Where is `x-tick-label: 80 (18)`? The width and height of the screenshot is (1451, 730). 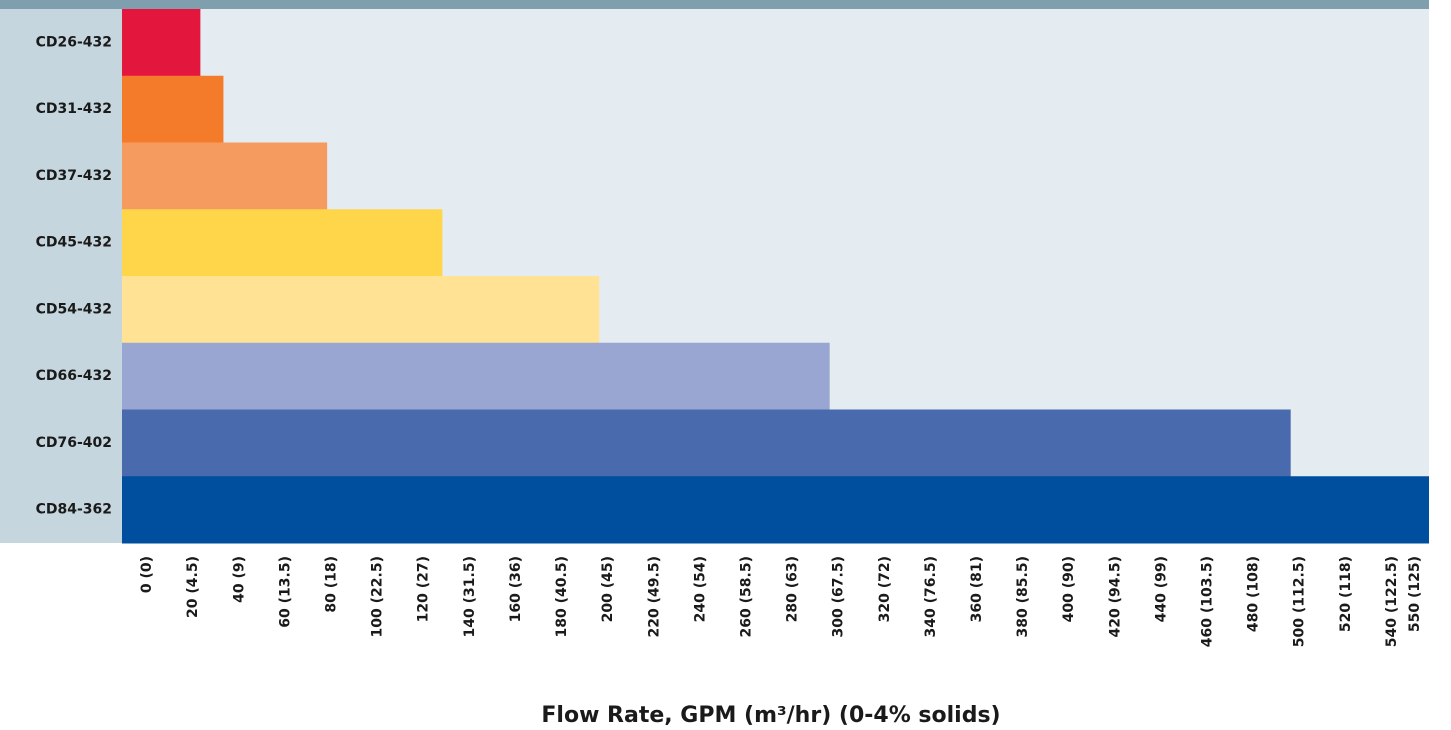
x-tick-label: 80 (18) is located at coordinates (332, 584).